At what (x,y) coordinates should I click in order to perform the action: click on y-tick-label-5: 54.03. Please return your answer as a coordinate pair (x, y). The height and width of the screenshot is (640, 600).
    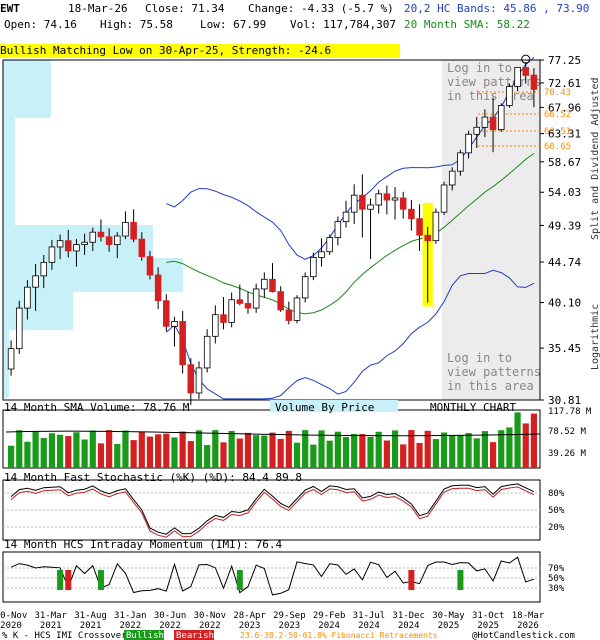
    Looking at the image, I should click on (564, 192).